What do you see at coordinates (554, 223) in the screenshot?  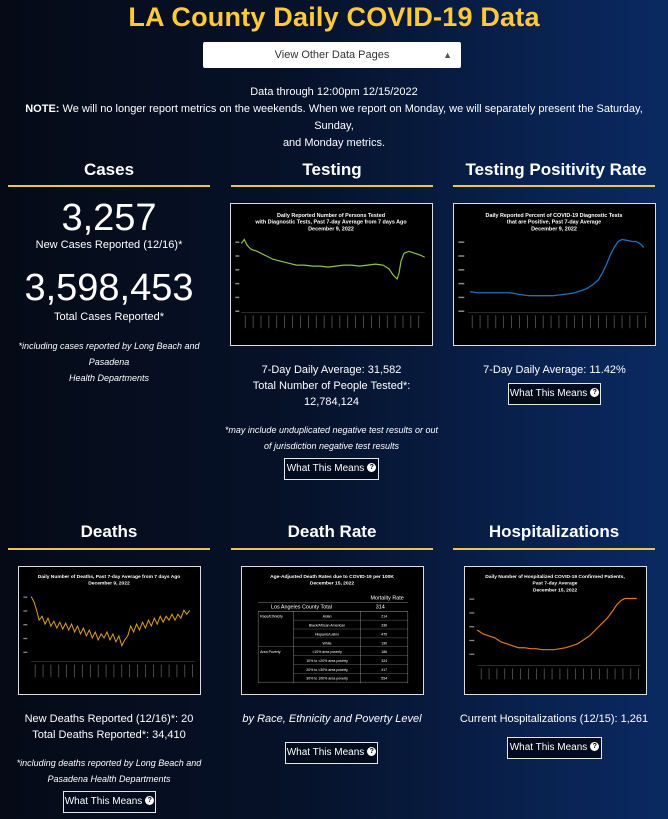 I see `positivity-chart-title2: that are Positive, Past 7-day Average` at bounding box center [554, 223].